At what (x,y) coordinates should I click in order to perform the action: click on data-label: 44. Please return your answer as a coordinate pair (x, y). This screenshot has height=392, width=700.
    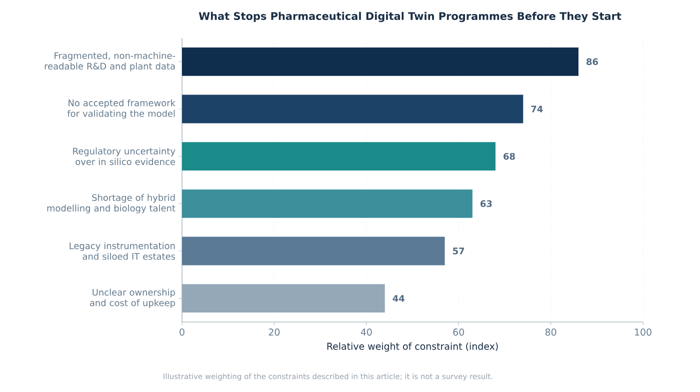
    Looking at the image, I should click on (398, 298).